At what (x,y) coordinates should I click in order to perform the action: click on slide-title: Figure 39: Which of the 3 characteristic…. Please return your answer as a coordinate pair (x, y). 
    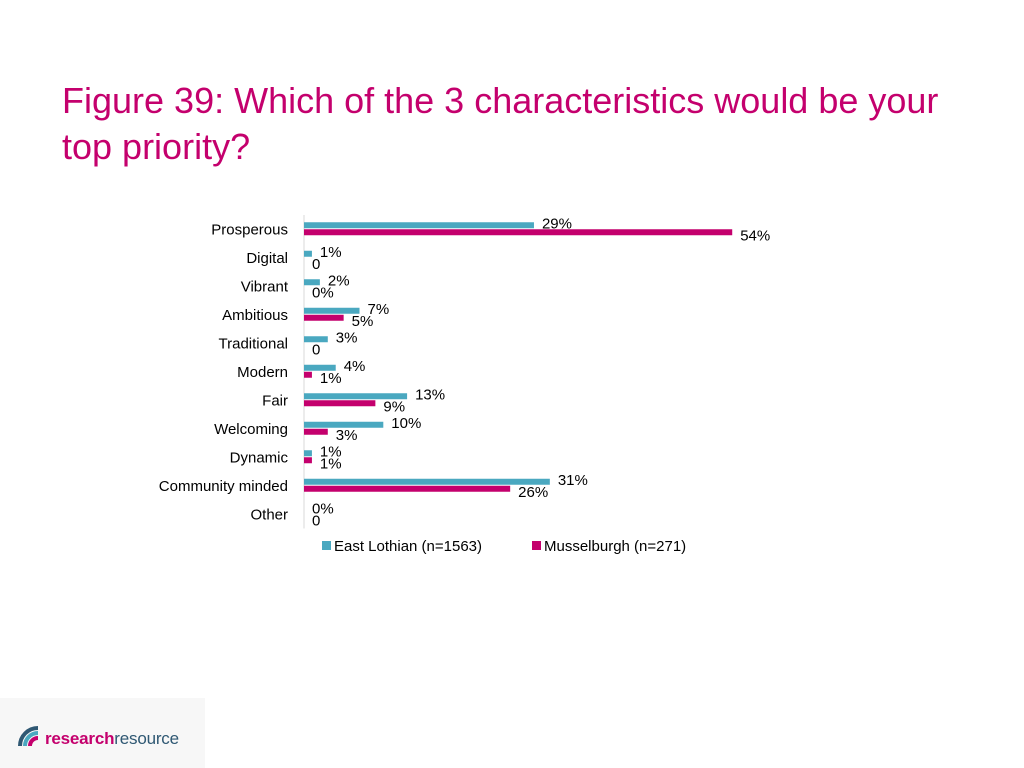
    Looking at the image, I should click on (500, 123).